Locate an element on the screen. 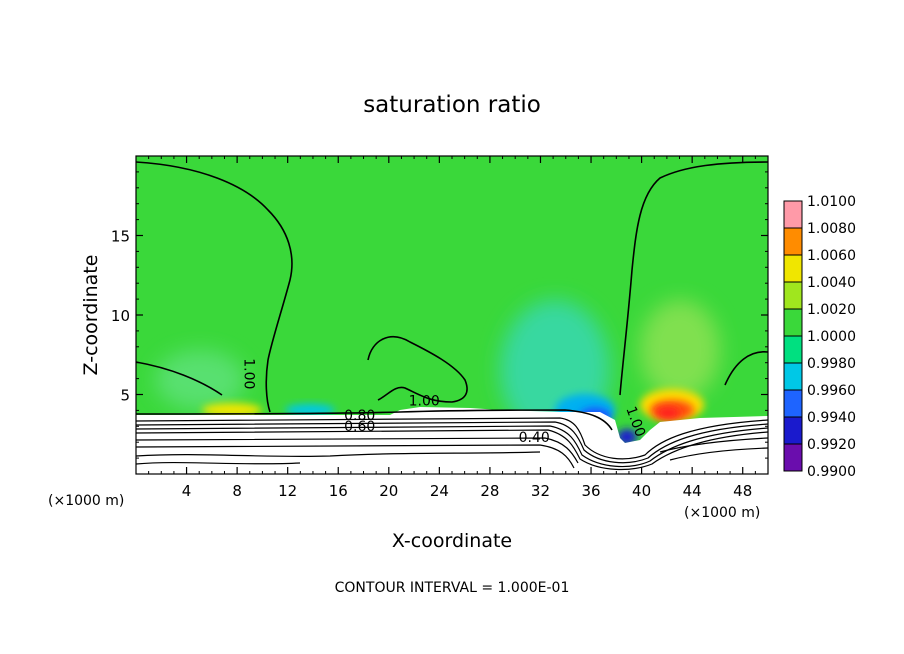 The height and width of the screenshot is (654, 904). x-tick-label: 8 is located at coordinates (237, 491).